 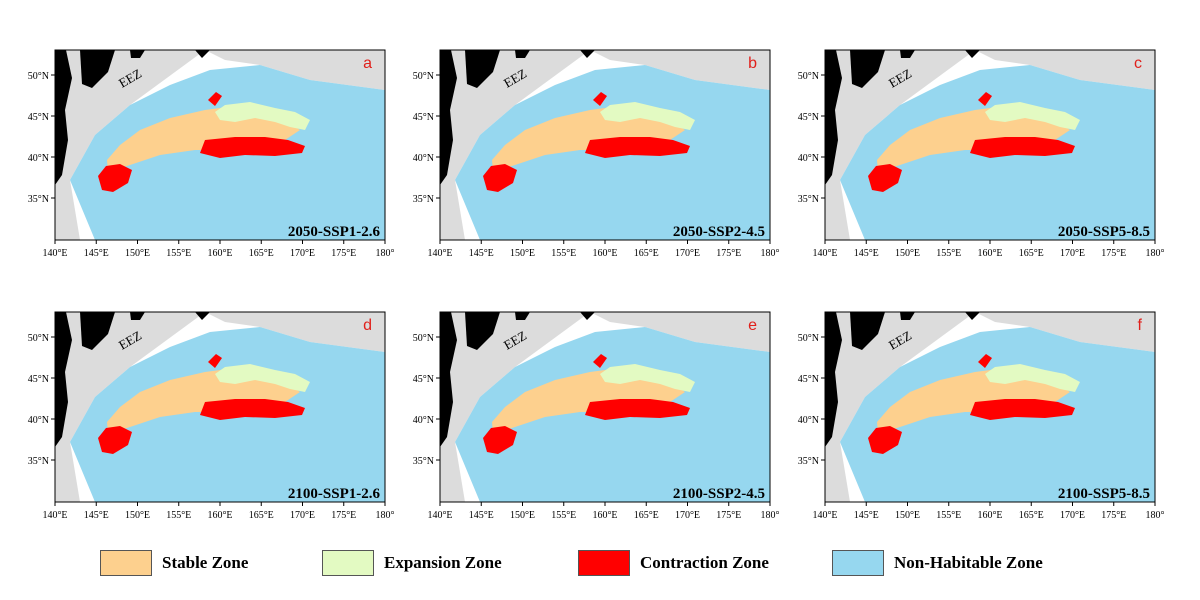 What do you see at coordinates (348, 563) in the screenshot?
I see `legend-swatch-expansion` at bounding box center [348, 563].